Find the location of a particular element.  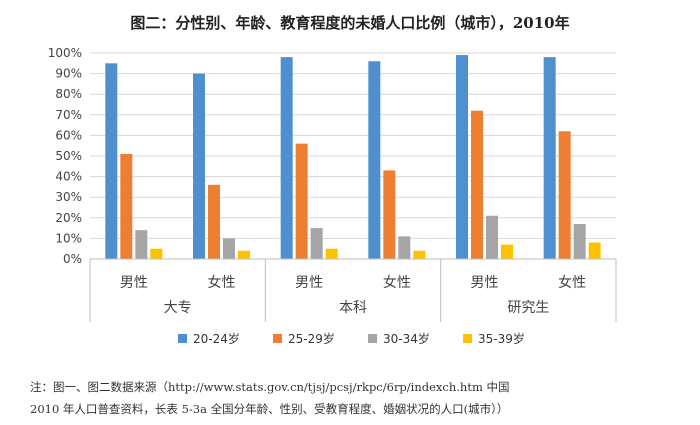

chart-title: 图二：分性别、年龄、教育程度的未婚人口比例（城市），2010年 is located at coordinates (350, 23).